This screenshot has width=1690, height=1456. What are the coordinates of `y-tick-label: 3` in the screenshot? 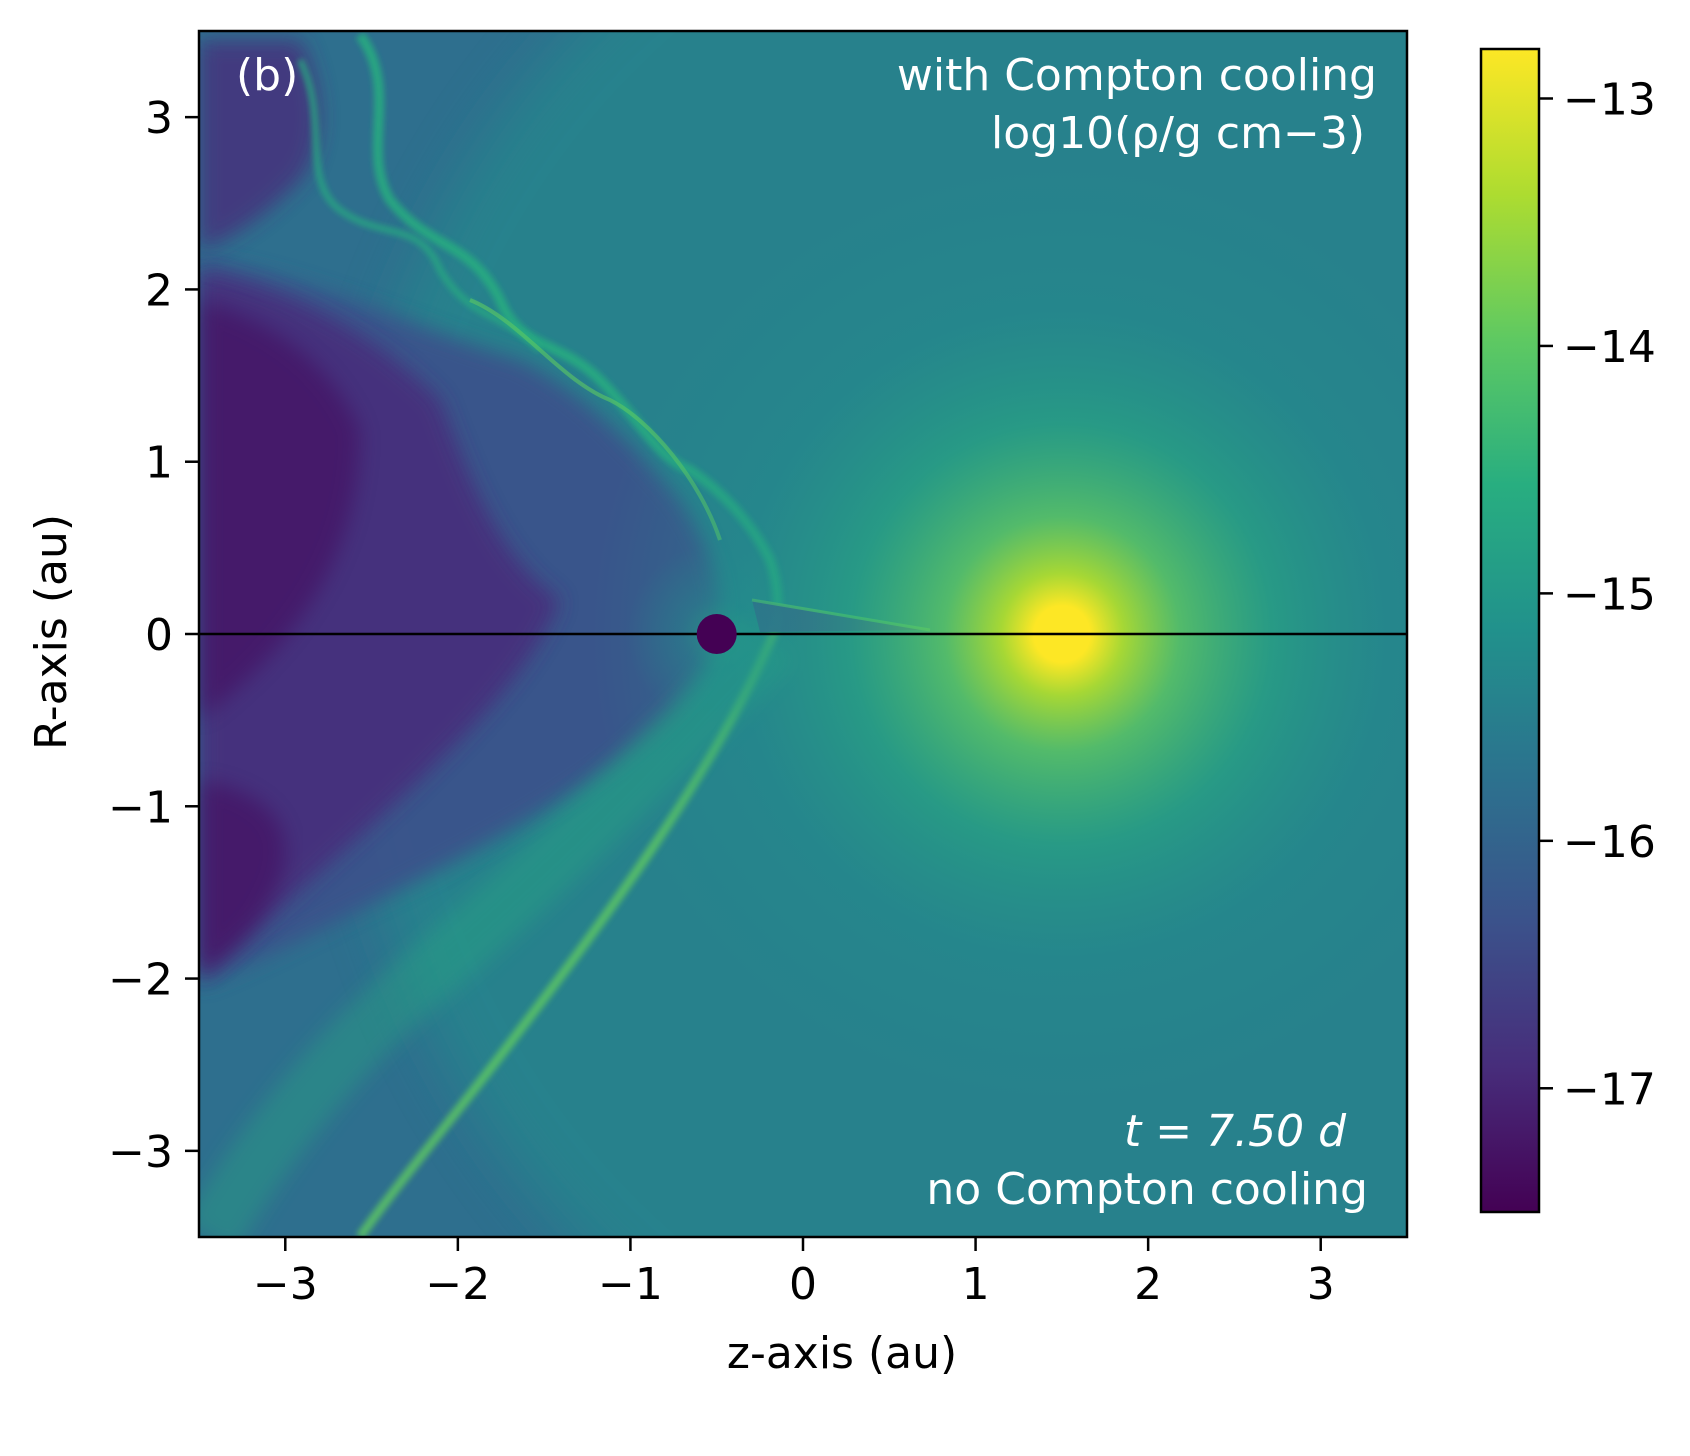 It's located at (159, 118).